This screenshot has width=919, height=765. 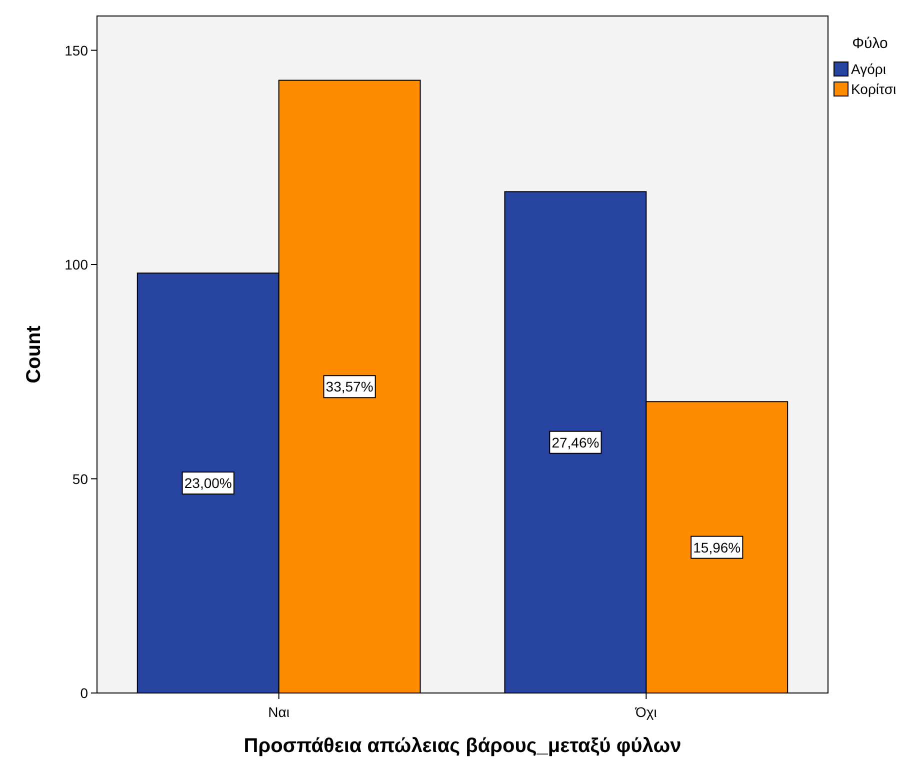 I want to click on annotation: 33,57%, so click(x=350, y=386).